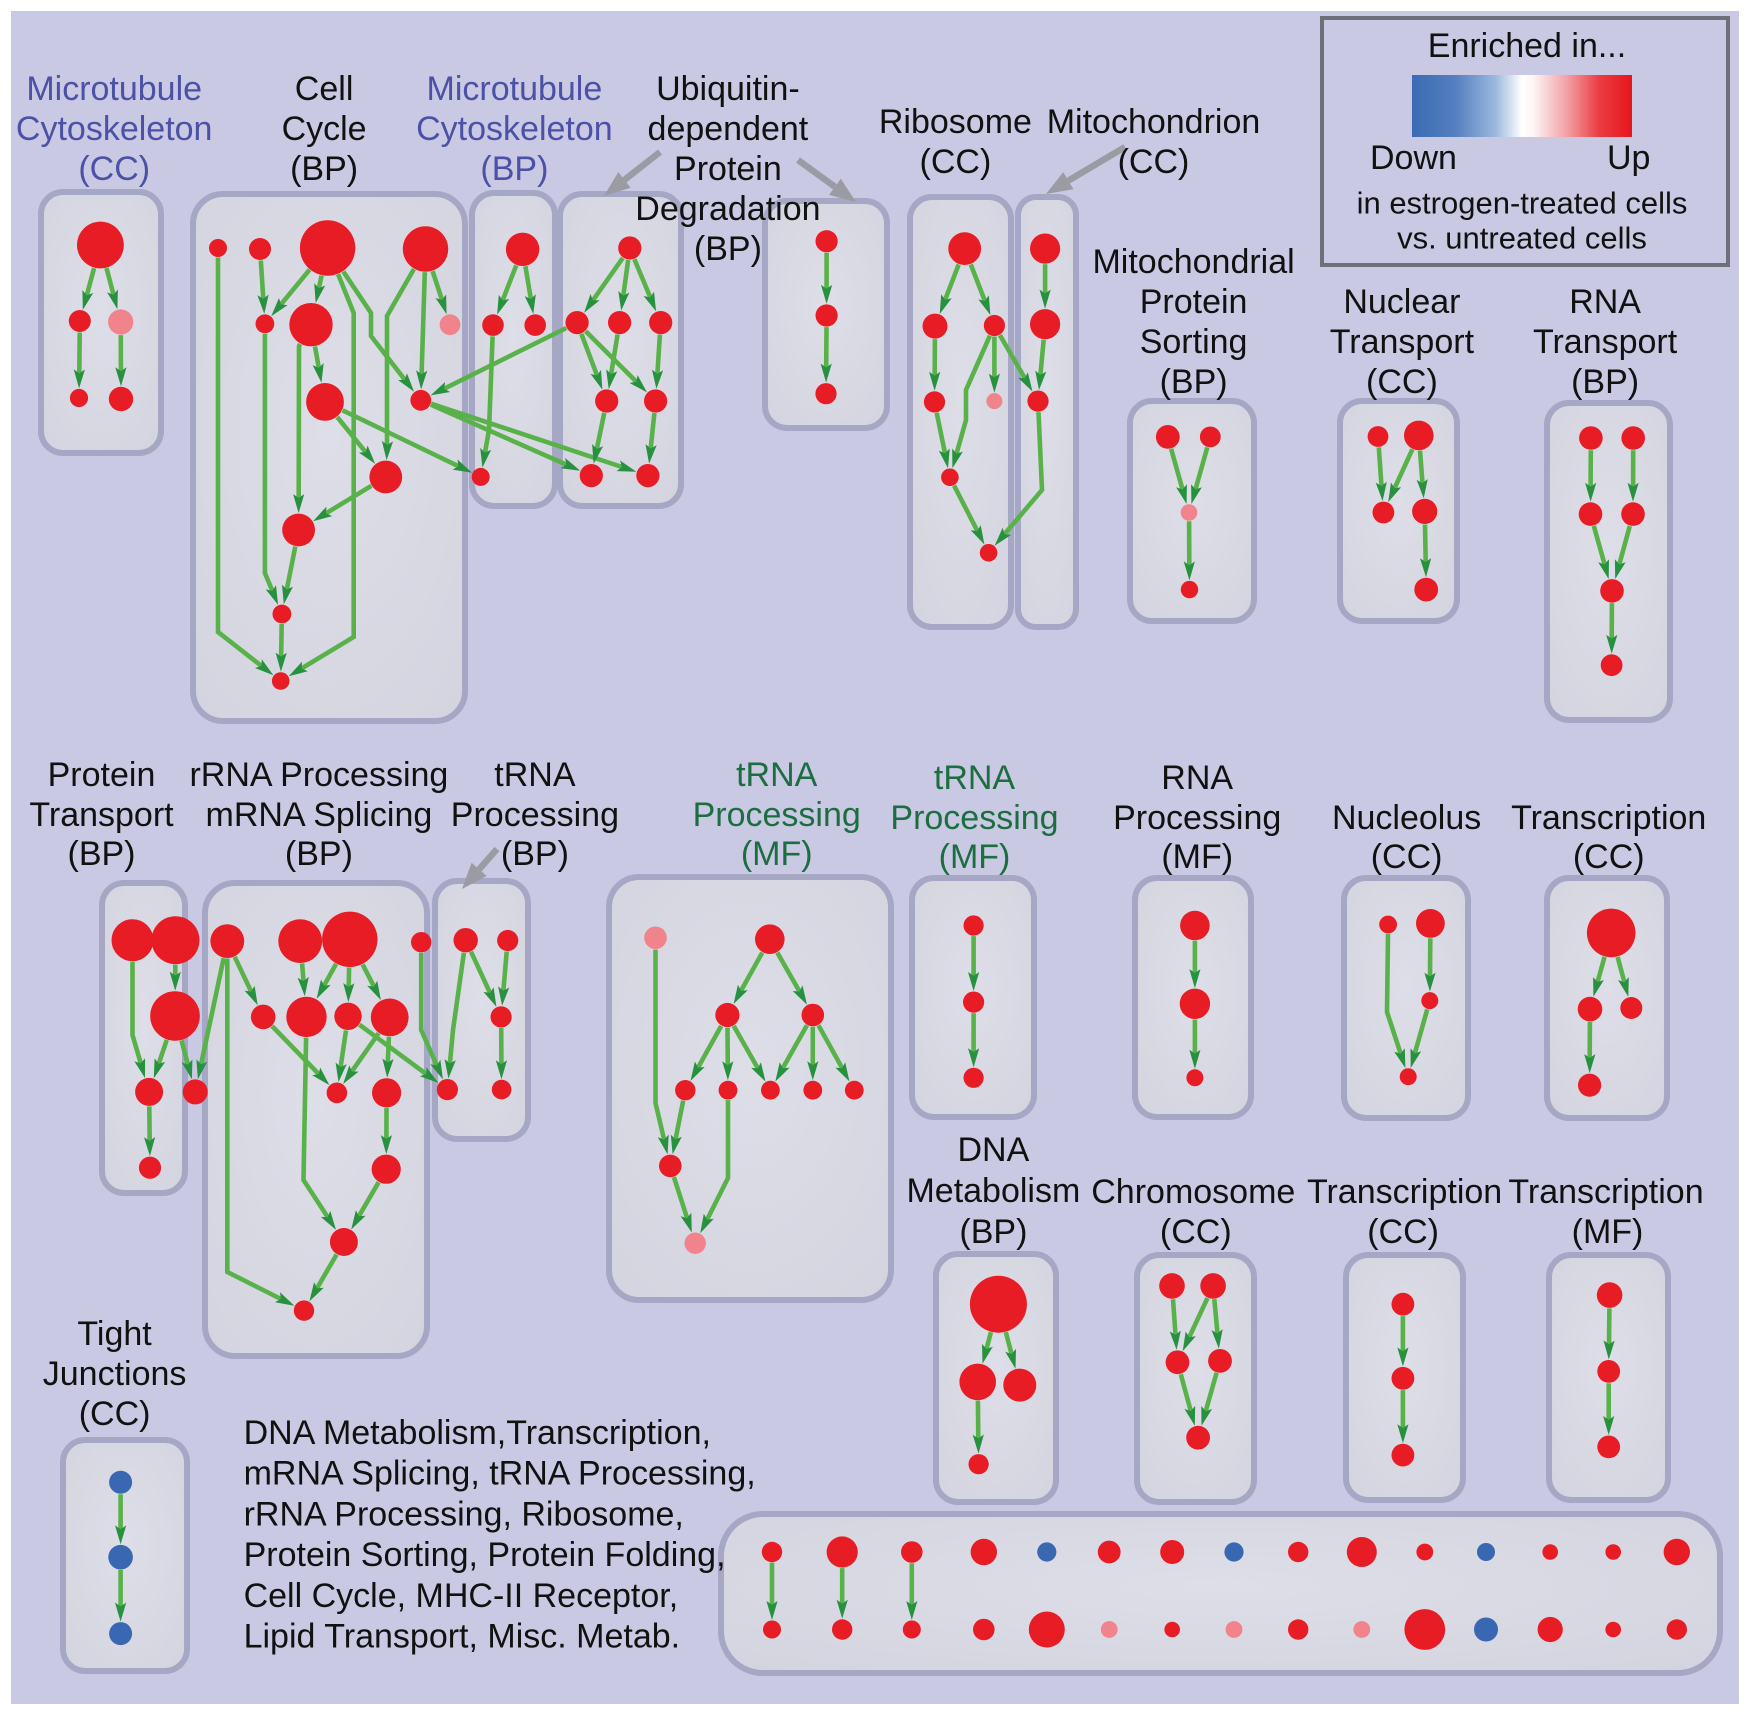 The image size is (1750, 1715). I want to click on svg-text: Tight, so click(114, 1334).